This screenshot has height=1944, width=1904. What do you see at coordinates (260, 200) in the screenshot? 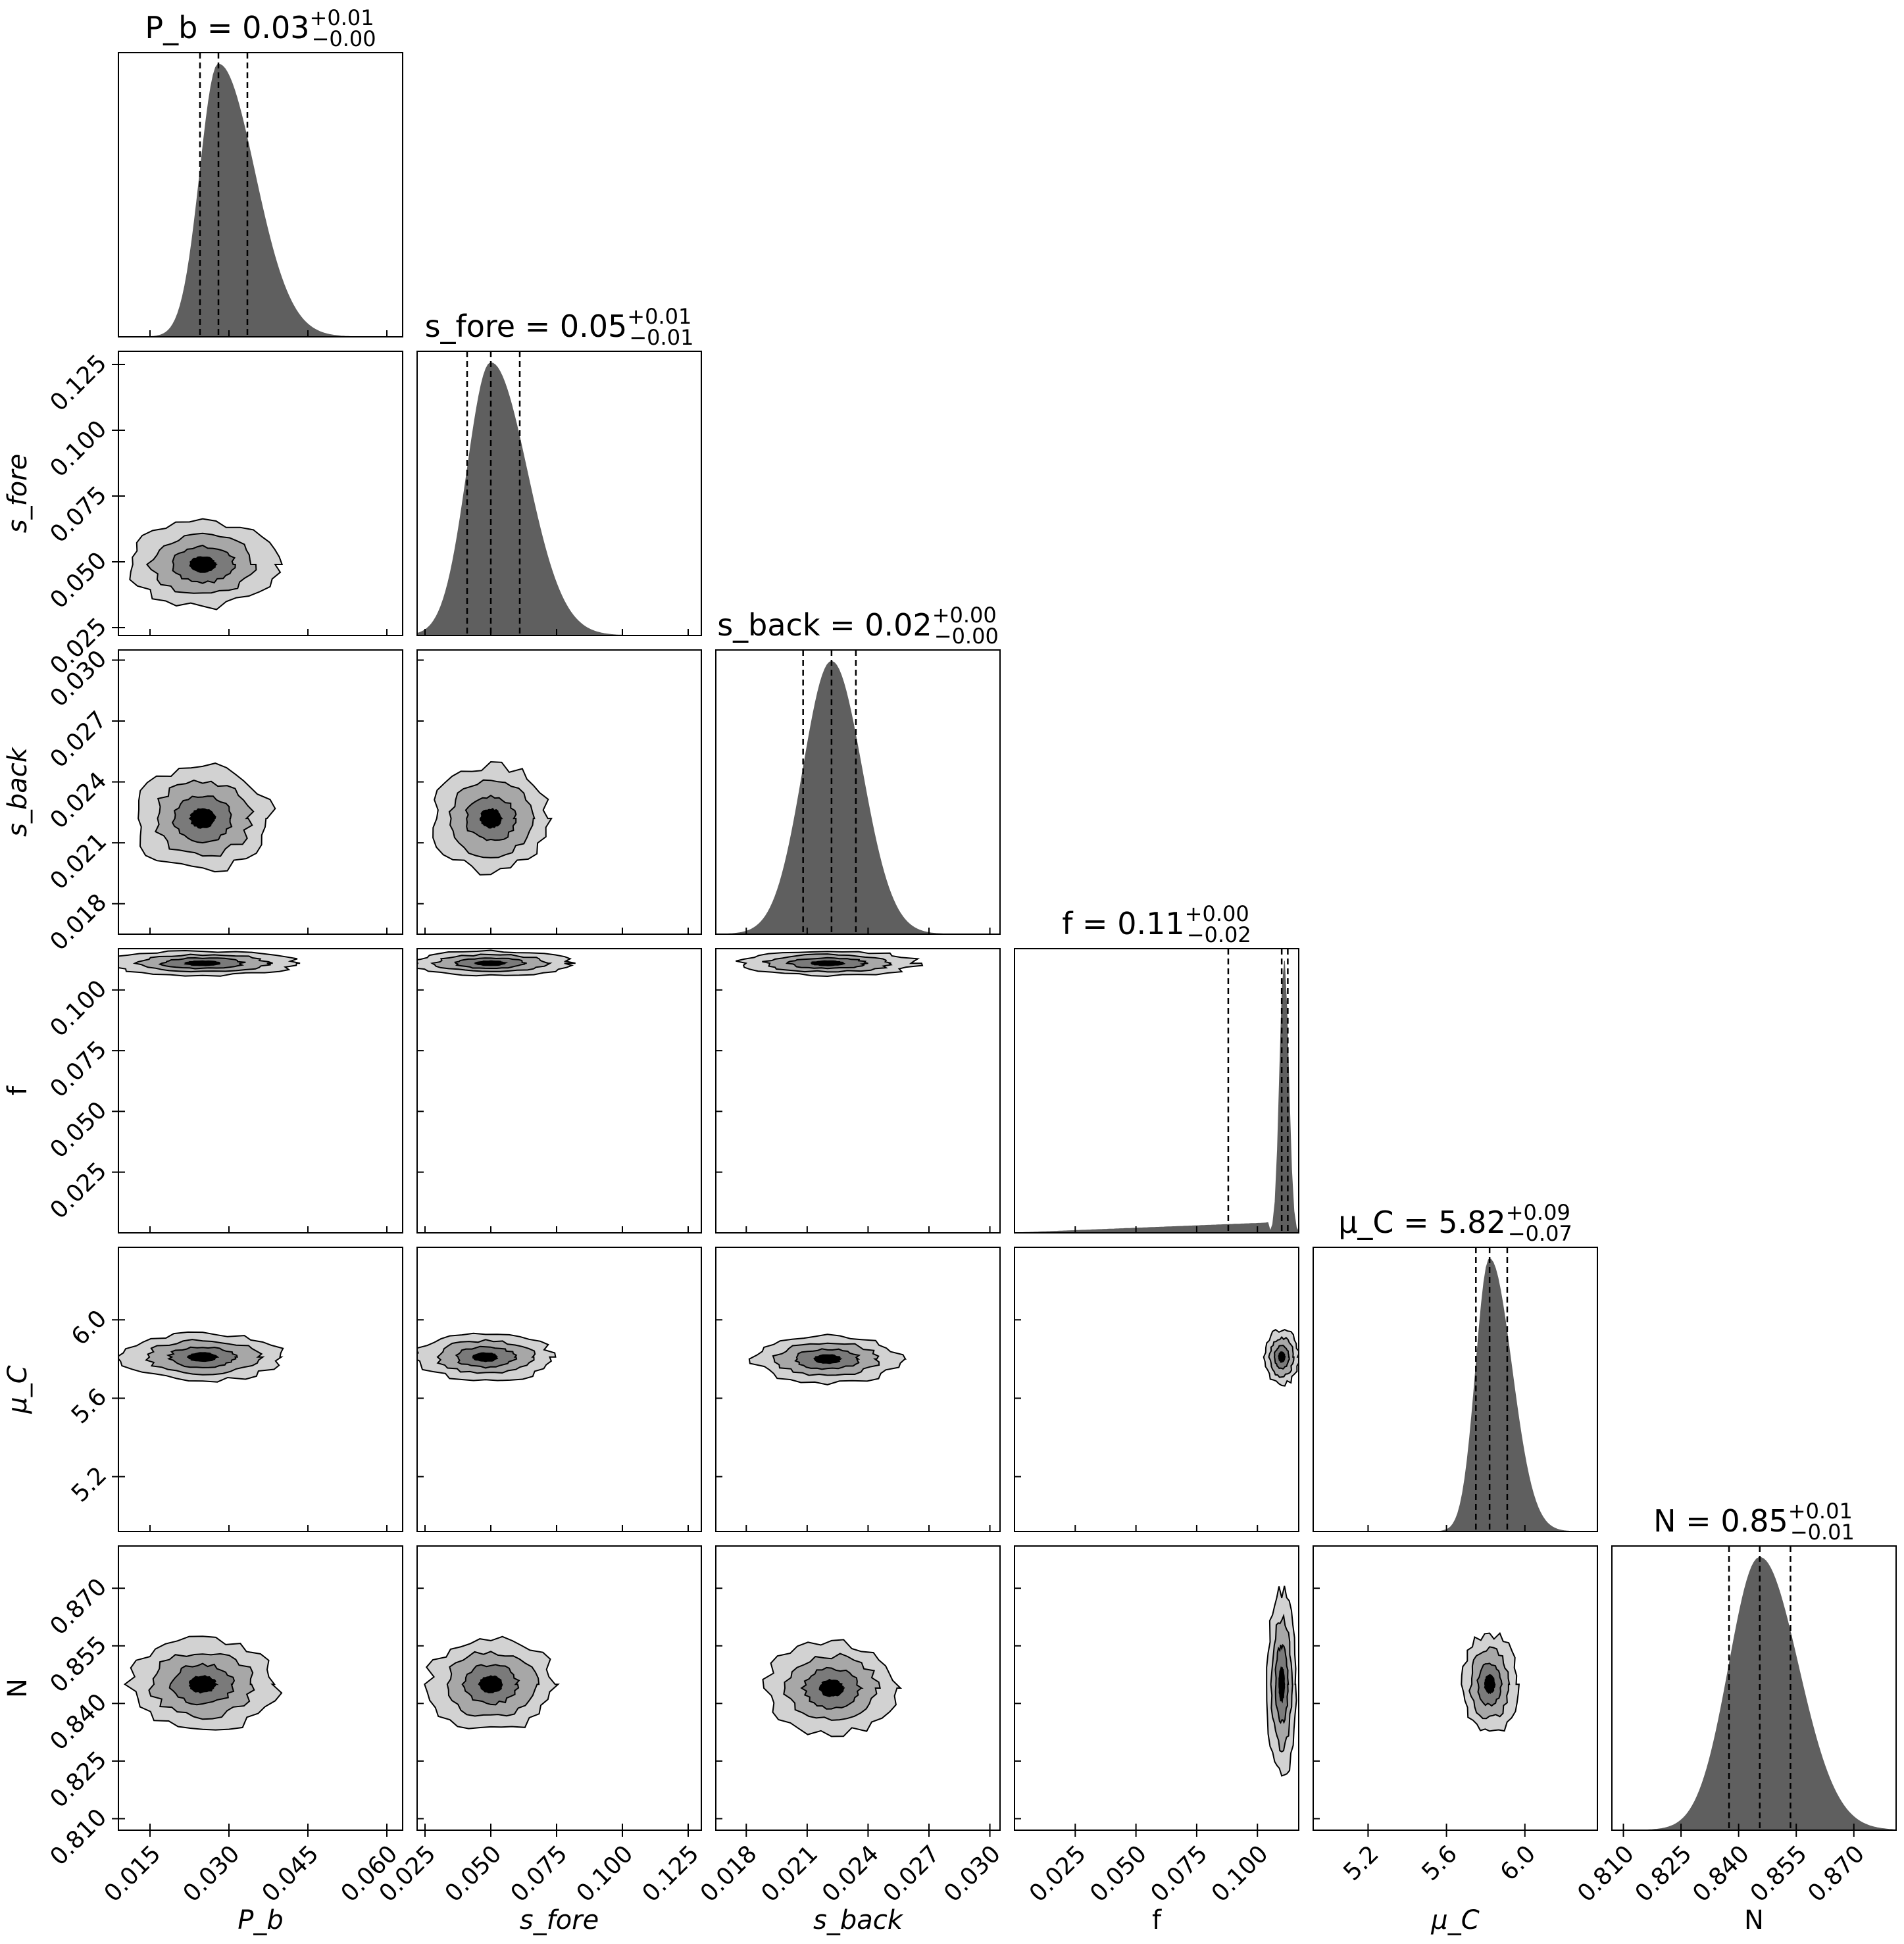
I see `hist-fill-Pb` at bounding box center [260, 200].